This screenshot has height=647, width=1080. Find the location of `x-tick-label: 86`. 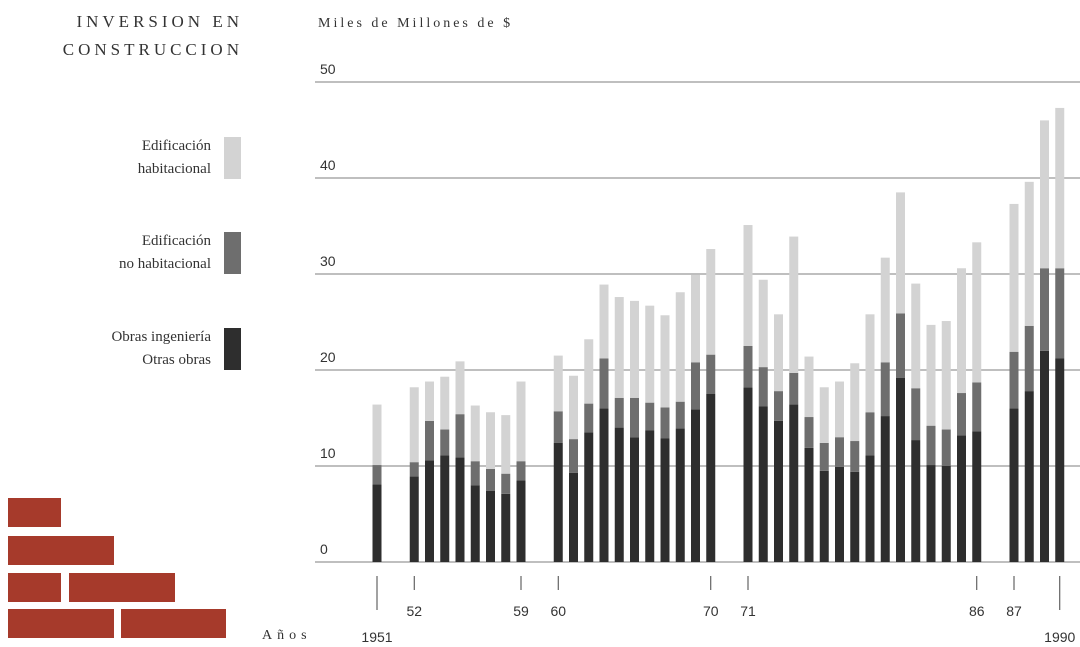

x-tick-label: 86 is located at coordinates (977, 611).